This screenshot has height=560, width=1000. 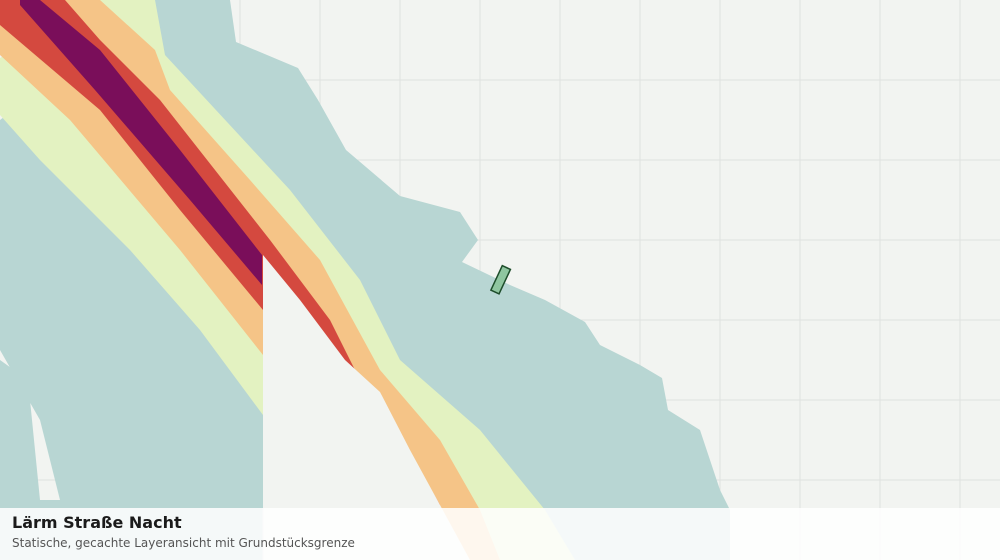 I want to click on parcel-boundary, so click(x=500, y=279).